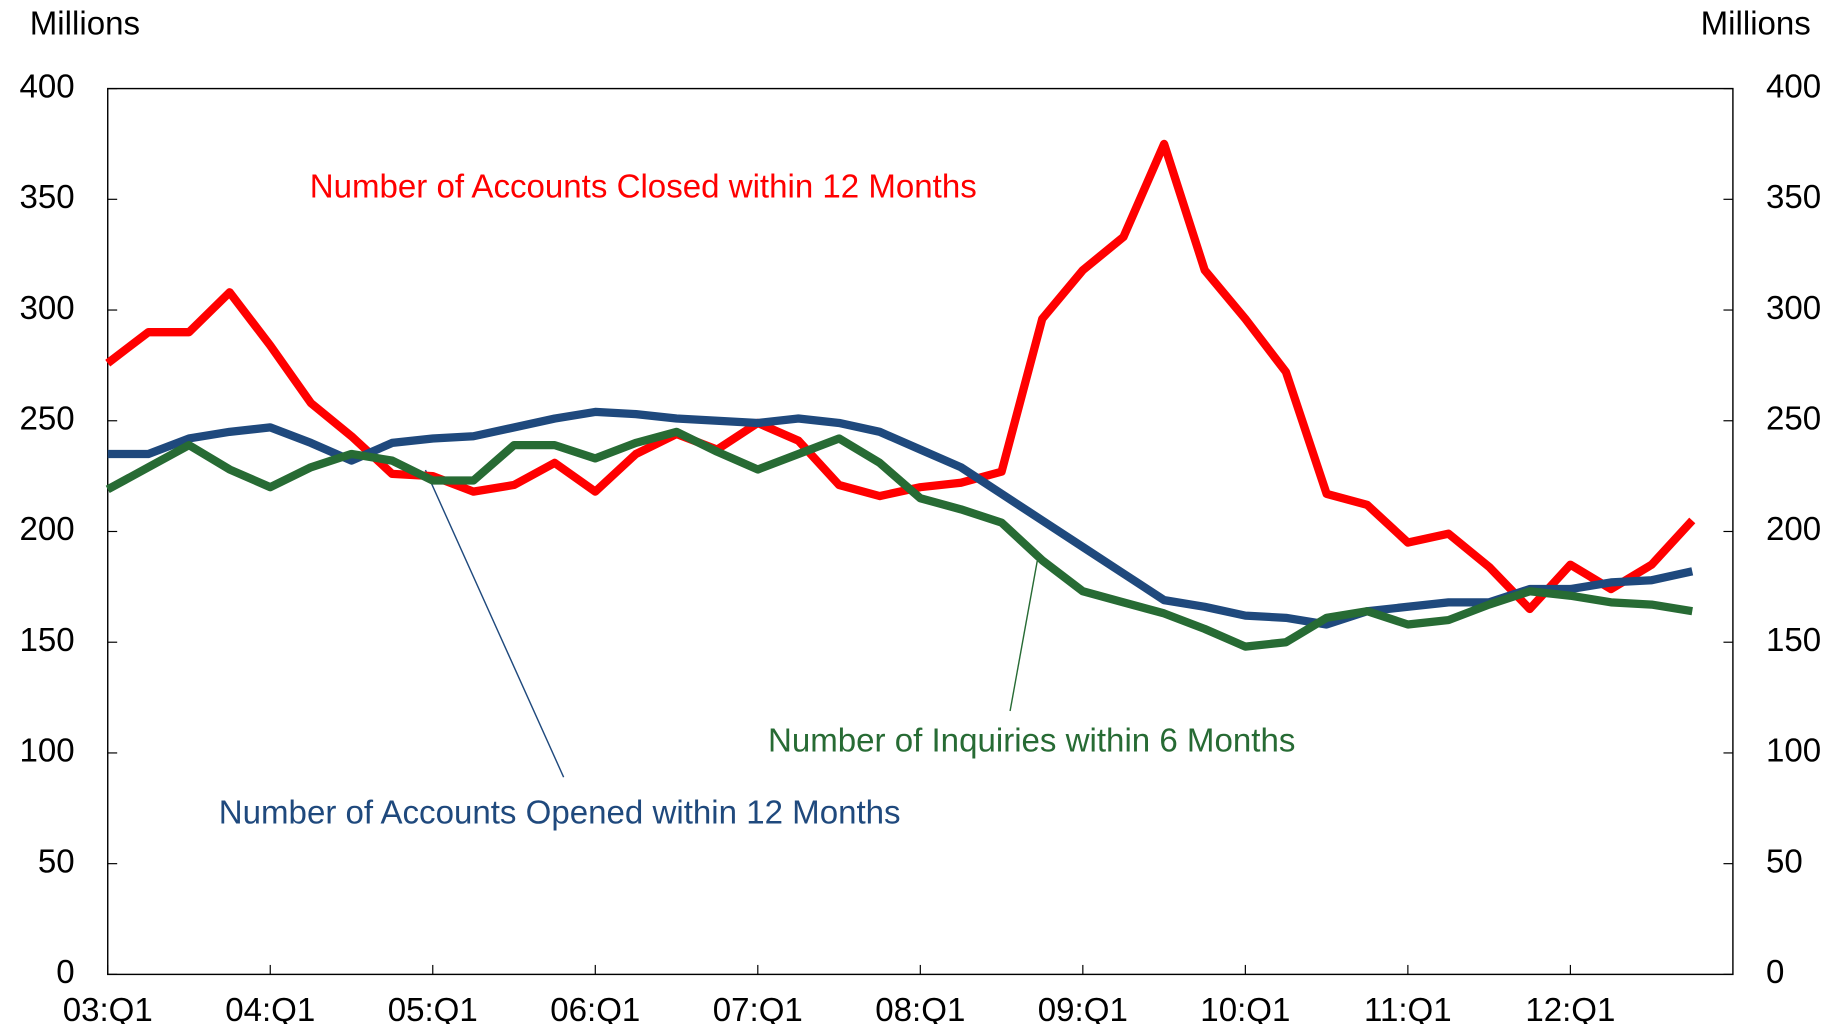 The width and height of the screenshot is (1843, 1024). Describe the element at coordinates (1793, 308) in the screenshot. I see `y2-tick-label: 300` at that location.